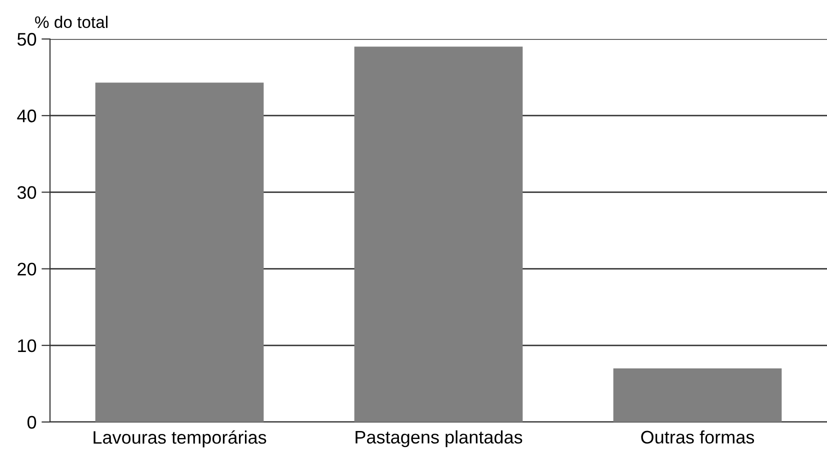  What do you see at coordinates (26, 192) in the screenshot?
I see `y-tick-label: 30` at bounding box center [26, 192].